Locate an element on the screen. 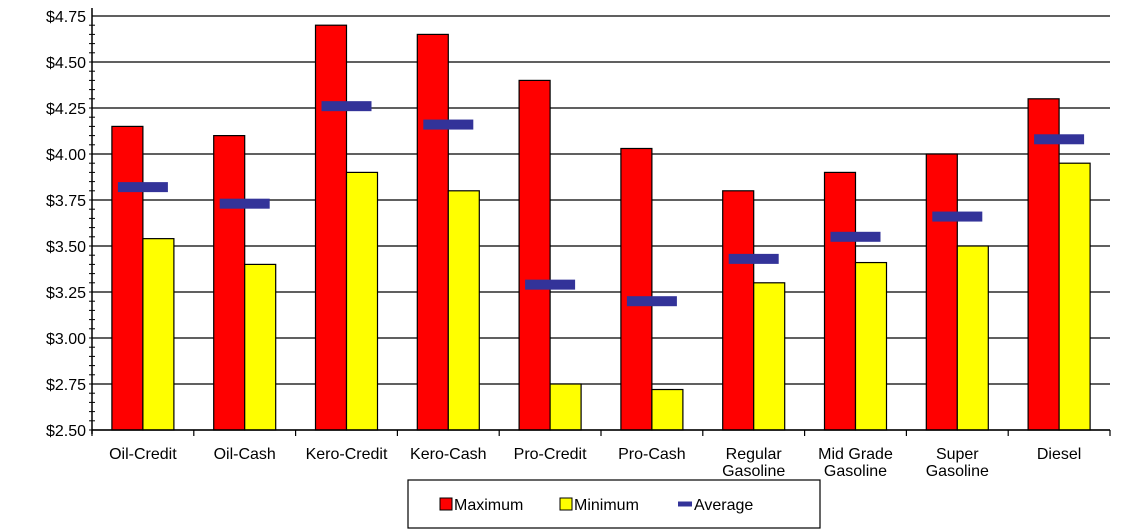 This screenshot has width=1123, height=529. y-tick-label: $2.50 is located at coordinates (66, 431).